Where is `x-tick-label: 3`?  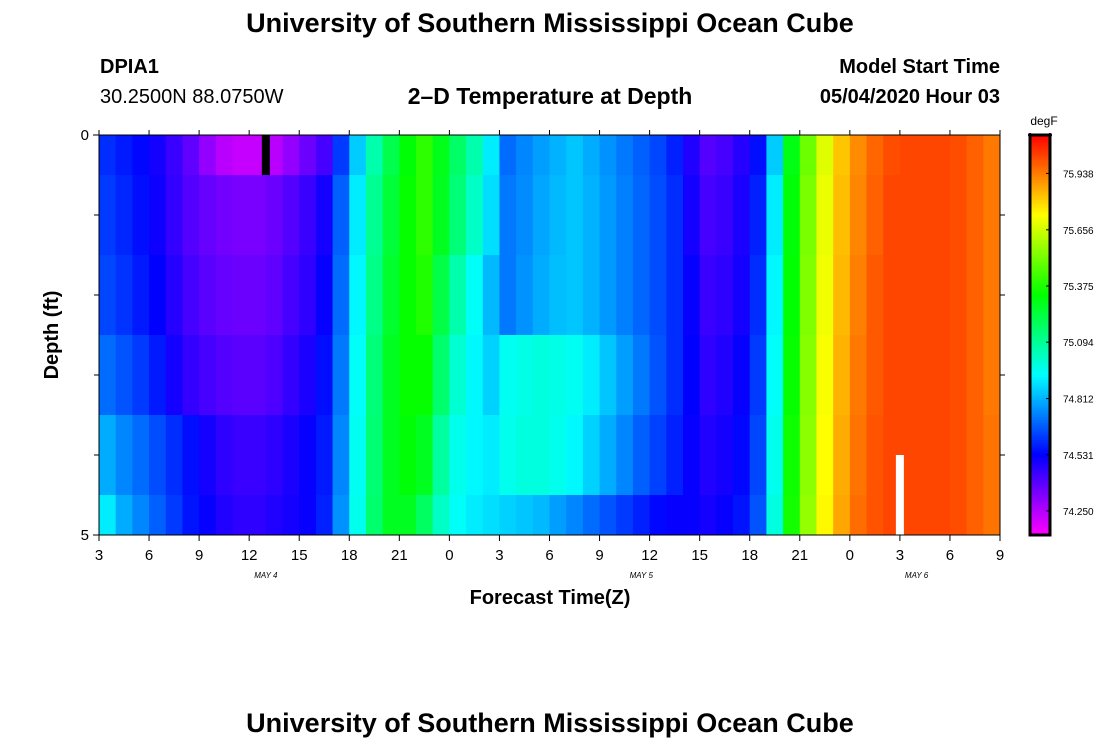
x-tick-label: 3 is located at coordinates (499, 555).